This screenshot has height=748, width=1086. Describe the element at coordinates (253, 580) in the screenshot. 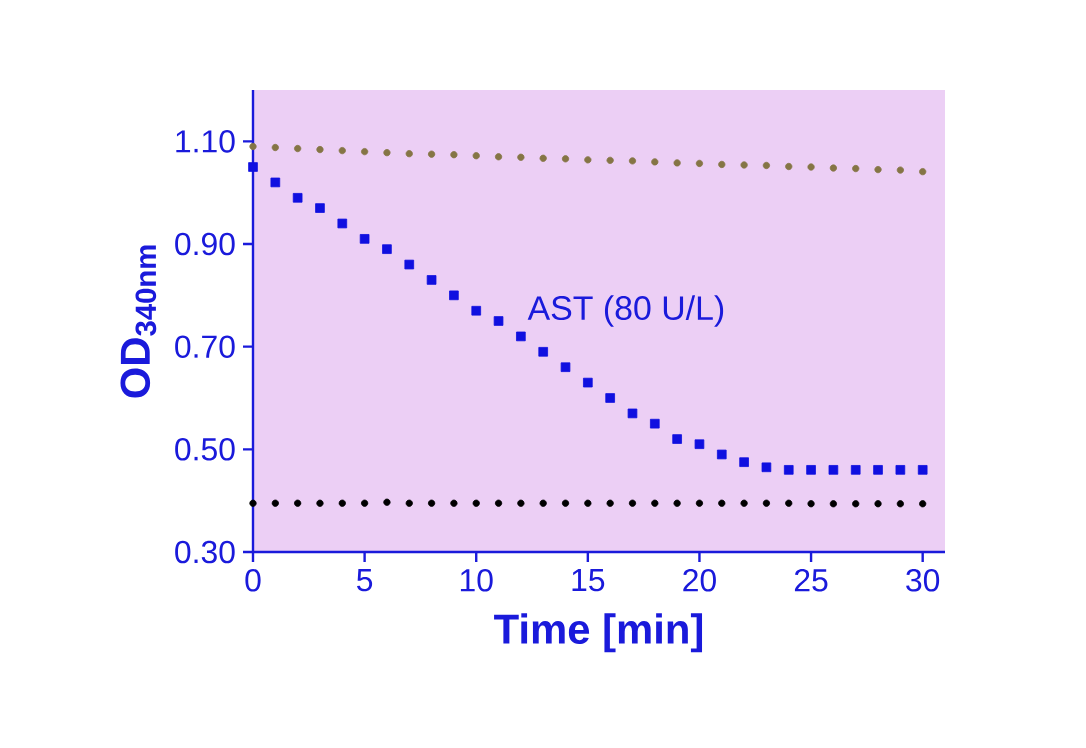

I see `x-tick-label: 0` at that location.